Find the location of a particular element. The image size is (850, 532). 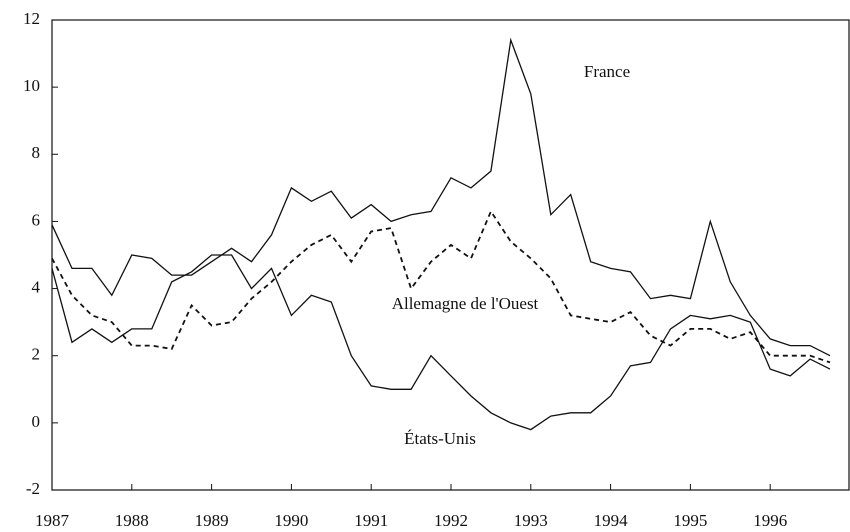

x-tick-label: 1989 is located at coordinates (212, 520).